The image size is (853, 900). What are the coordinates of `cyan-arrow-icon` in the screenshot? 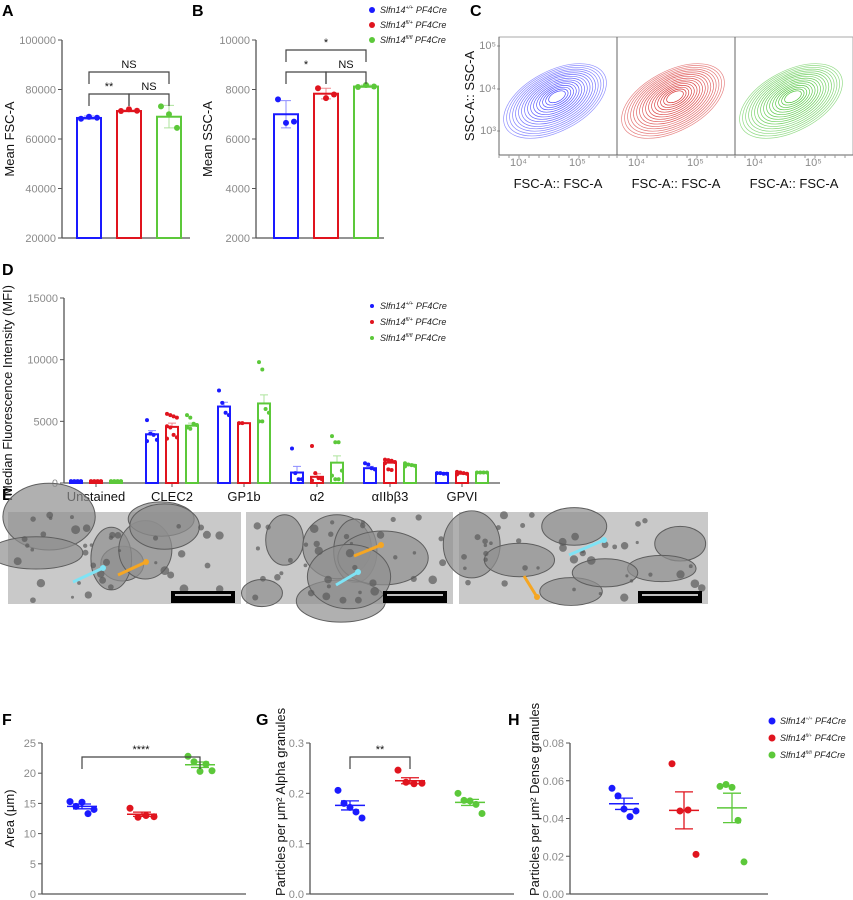 It's located at (88, 575).